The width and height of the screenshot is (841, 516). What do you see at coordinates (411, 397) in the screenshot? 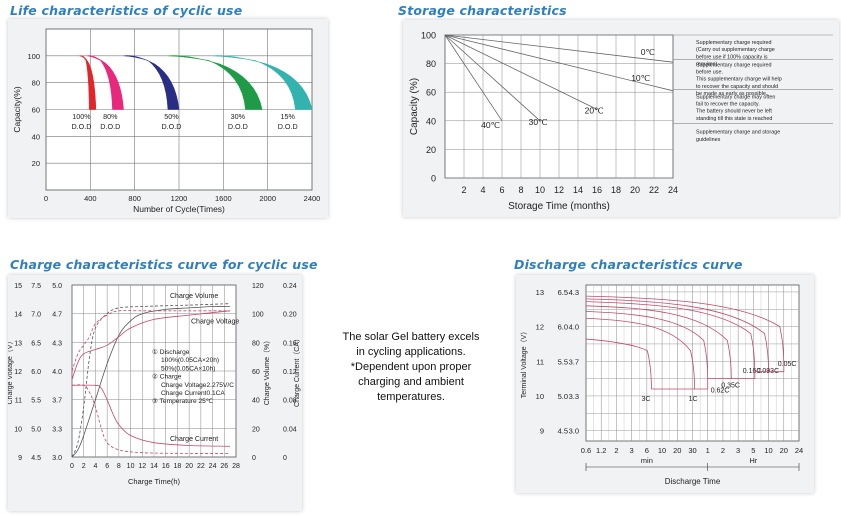
I see `note-line: temperatures.` at bounding box center [411, 397].